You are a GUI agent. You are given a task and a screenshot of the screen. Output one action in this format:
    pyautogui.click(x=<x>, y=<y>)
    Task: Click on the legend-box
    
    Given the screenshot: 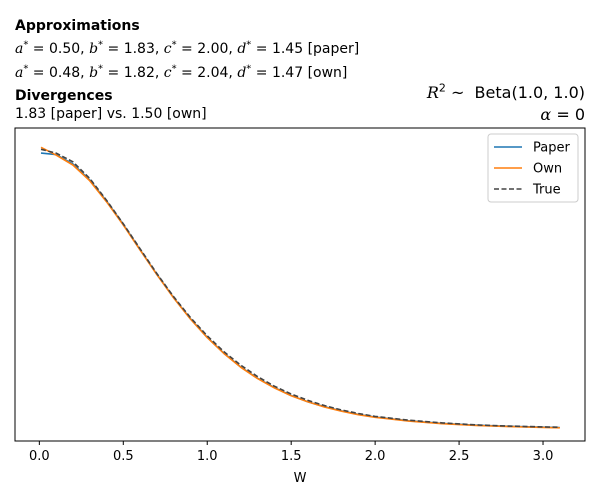 What is the action you would take?
    pyautogui.click(x=533, y=168)
    